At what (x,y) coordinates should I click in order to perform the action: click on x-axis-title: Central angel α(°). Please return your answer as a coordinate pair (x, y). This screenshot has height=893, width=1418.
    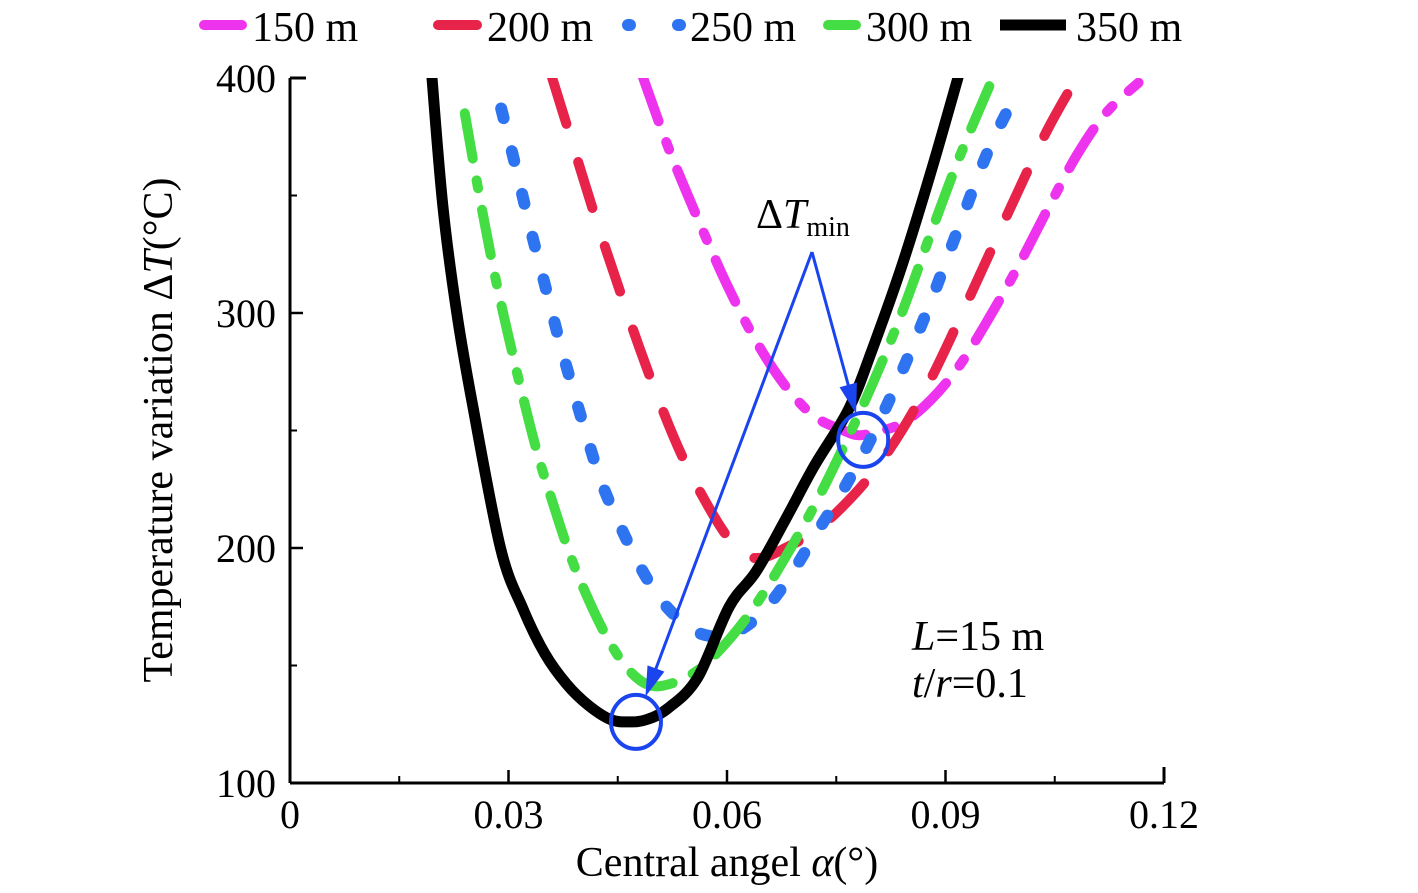
    Looking at the image, I should click on (727, 863).